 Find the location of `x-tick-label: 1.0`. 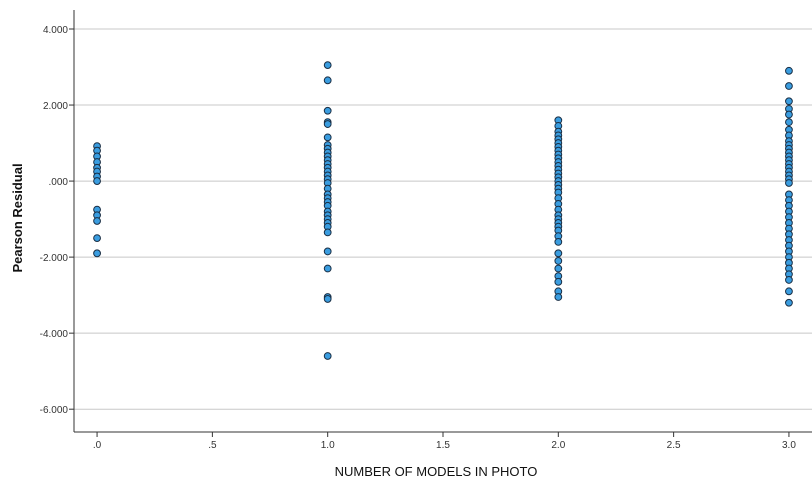

x-tick-label: 1.0 is located at coordinates (328, 445).